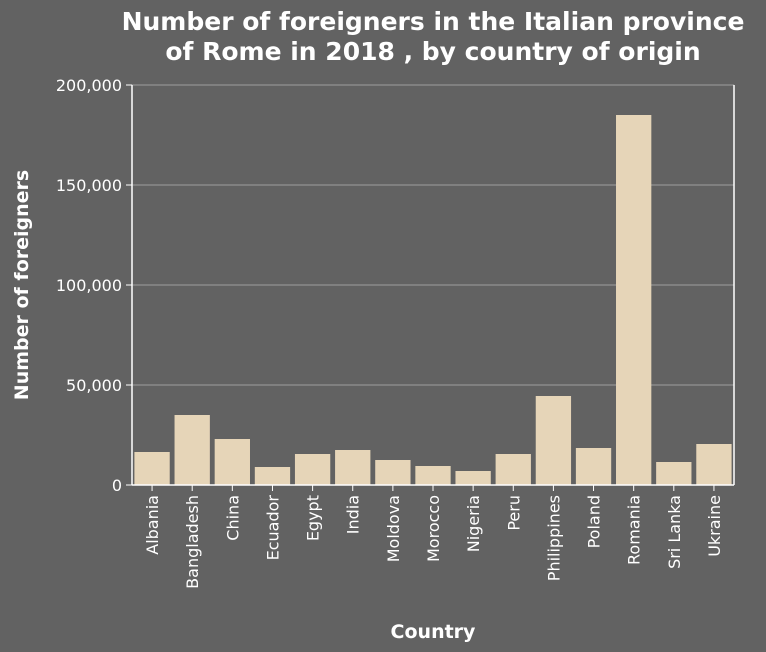 This screenshot has height=652, width=766. Describe the element at coordinates (152, 525) in the screenshot. I see `x-tick-label: Albania` at that location.